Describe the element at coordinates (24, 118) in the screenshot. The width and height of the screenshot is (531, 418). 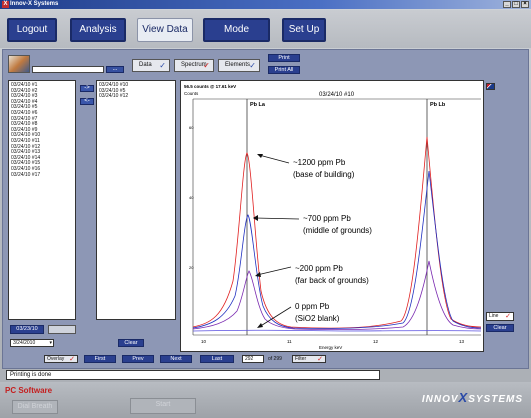
I see `list-item: 03/24/10 #7` at that location.